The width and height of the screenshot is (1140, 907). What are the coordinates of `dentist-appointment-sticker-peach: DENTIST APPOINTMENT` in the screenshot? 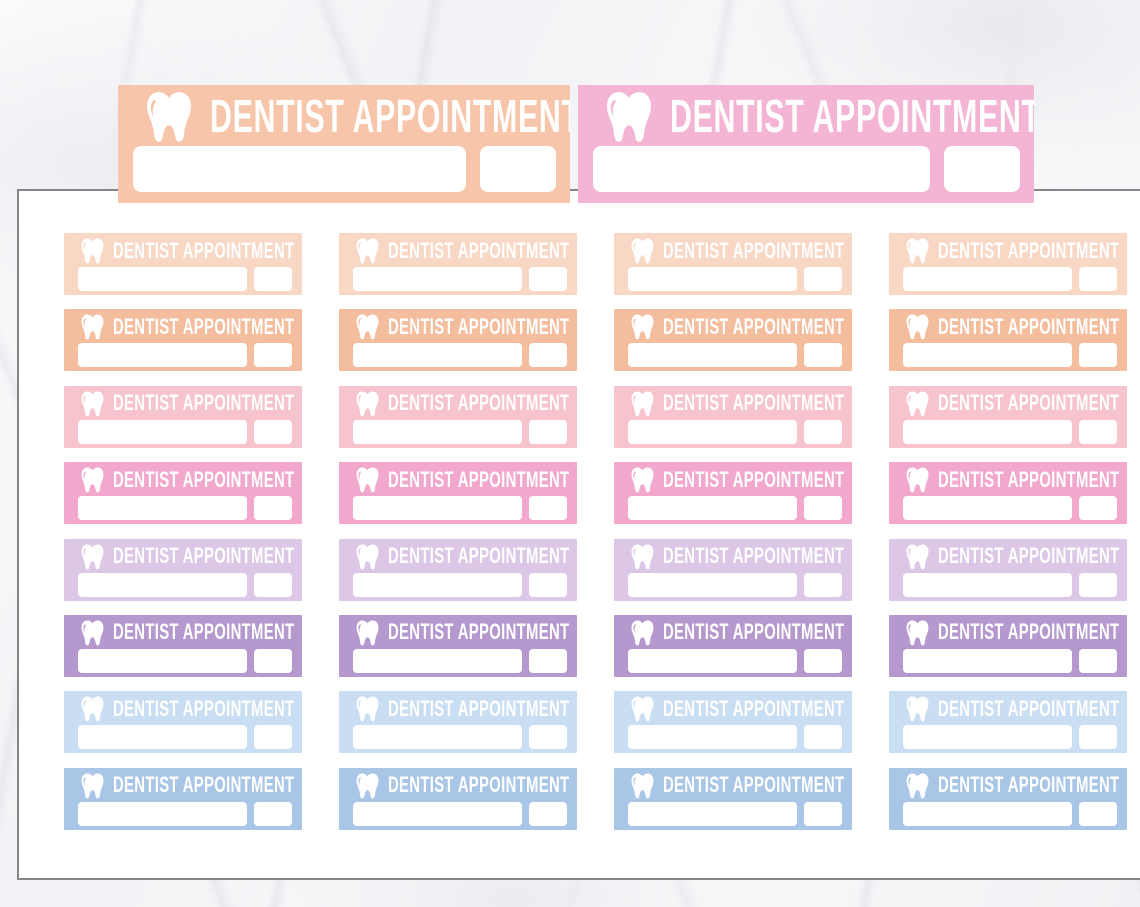 It's located at (1008, 340).